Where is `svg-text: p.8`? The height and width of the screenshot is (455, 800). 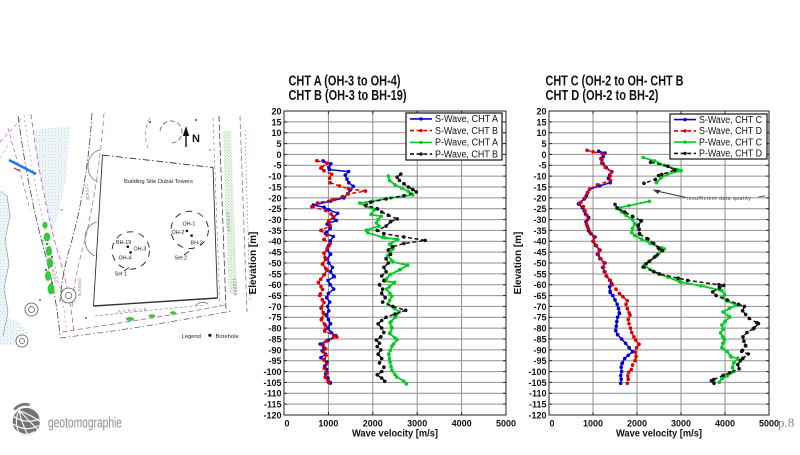
svg-text: p.8 is located at coordinates (786, 422).